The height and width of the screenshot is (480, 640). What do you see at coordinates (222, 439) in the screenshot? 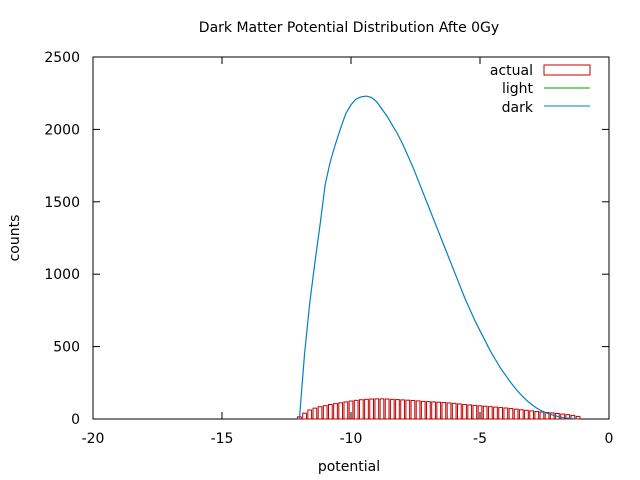
I see `x-tick-label: -15` at bounding box center [222, 439].